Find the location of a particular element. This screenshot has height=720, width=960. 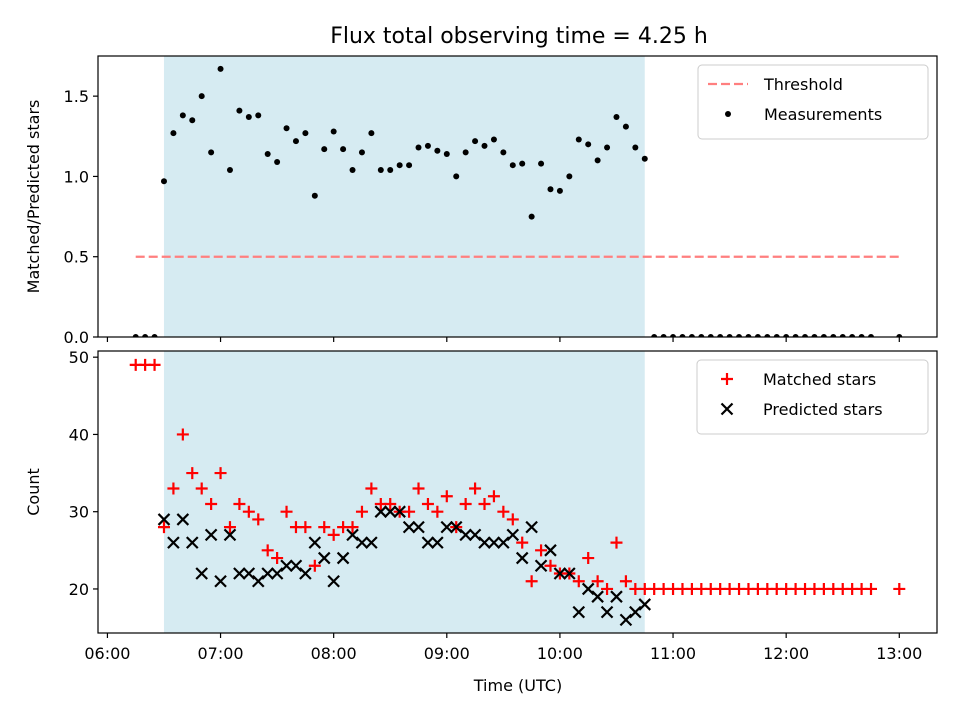

x-axis-label: Time (UTC) is located at coordinates (517, 685).